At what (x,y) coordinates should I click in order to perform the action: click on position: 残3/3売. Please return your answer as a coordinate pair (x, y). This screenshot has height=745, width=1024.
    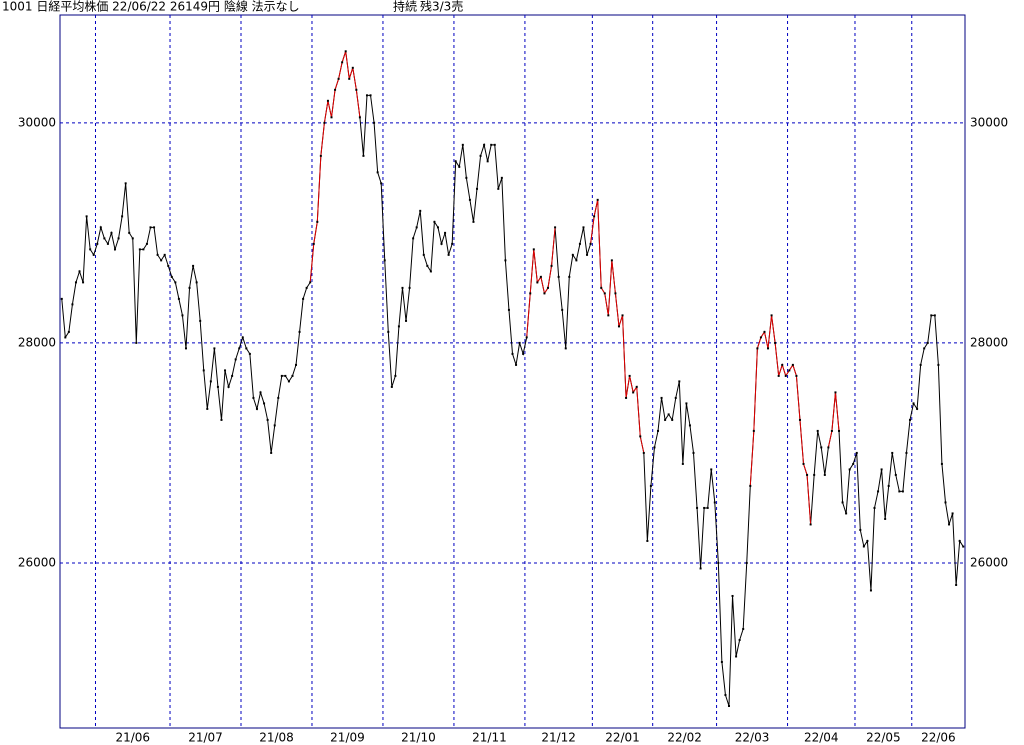
    Looking at the image, I should click on (441, 7).